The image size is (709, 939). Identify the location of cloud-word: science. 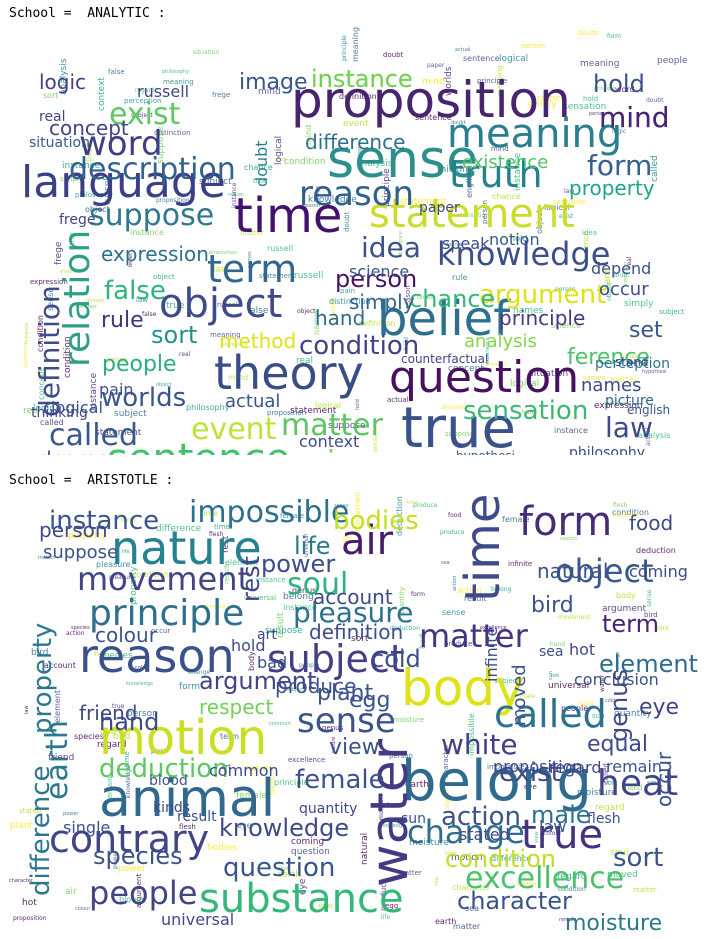
(379, 271).